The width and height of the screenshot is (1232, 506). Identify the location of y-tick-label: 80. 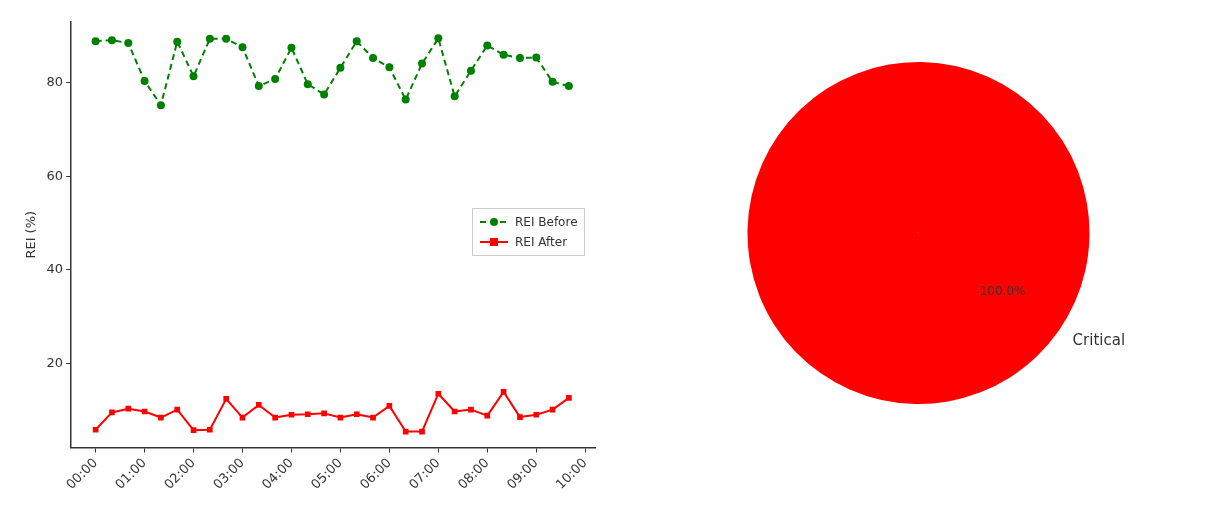
(55, 82).